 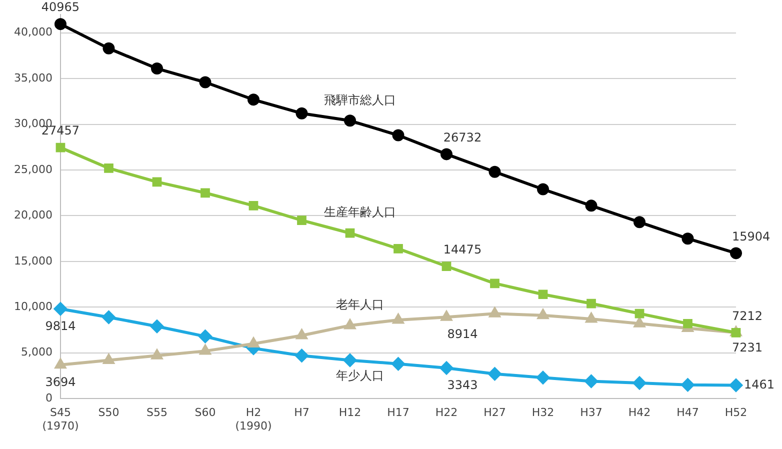 I want to click on x-tick-label: S45 (1970), so click(x=60, y=419).